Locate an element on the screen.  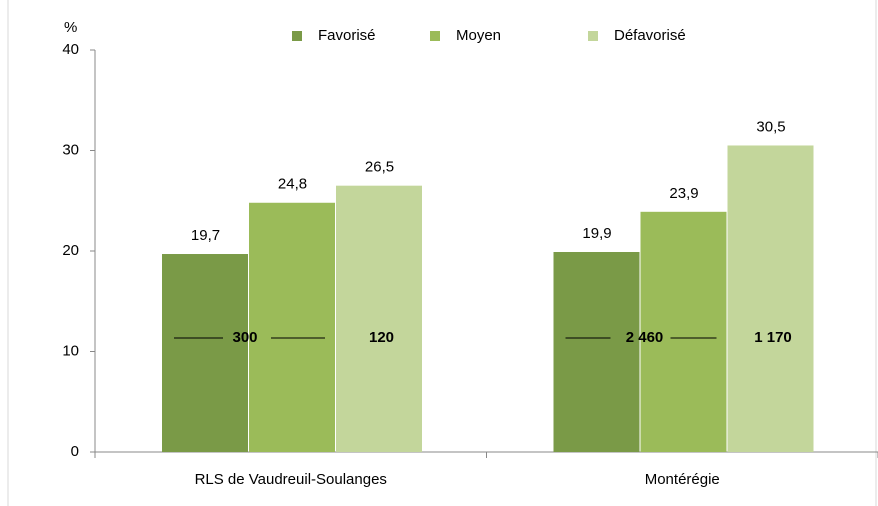
y-tick-label: 10 is located at coordinates (70, 350).